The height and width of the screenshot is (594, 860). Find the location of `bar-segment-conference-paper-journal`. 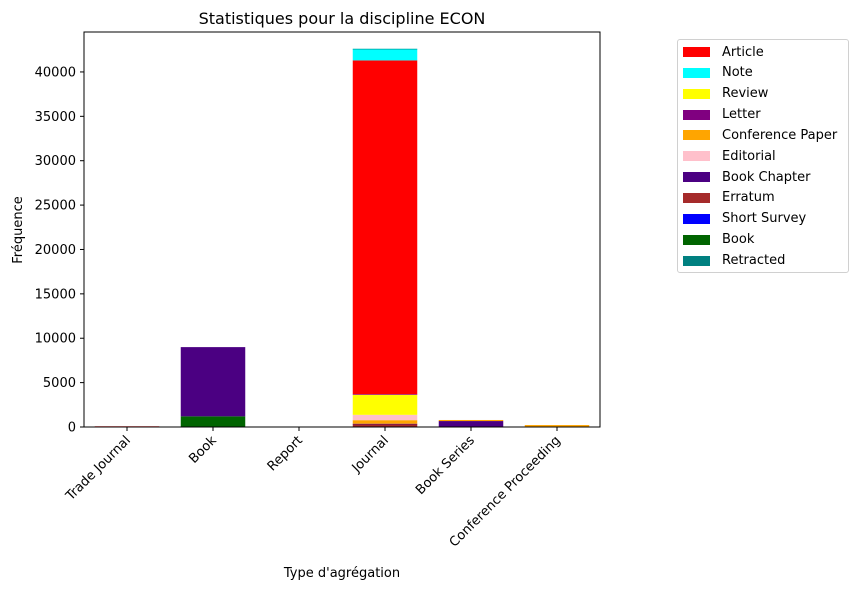

bar-segment-conference-paper-journal is located at coordinates (385, 422).